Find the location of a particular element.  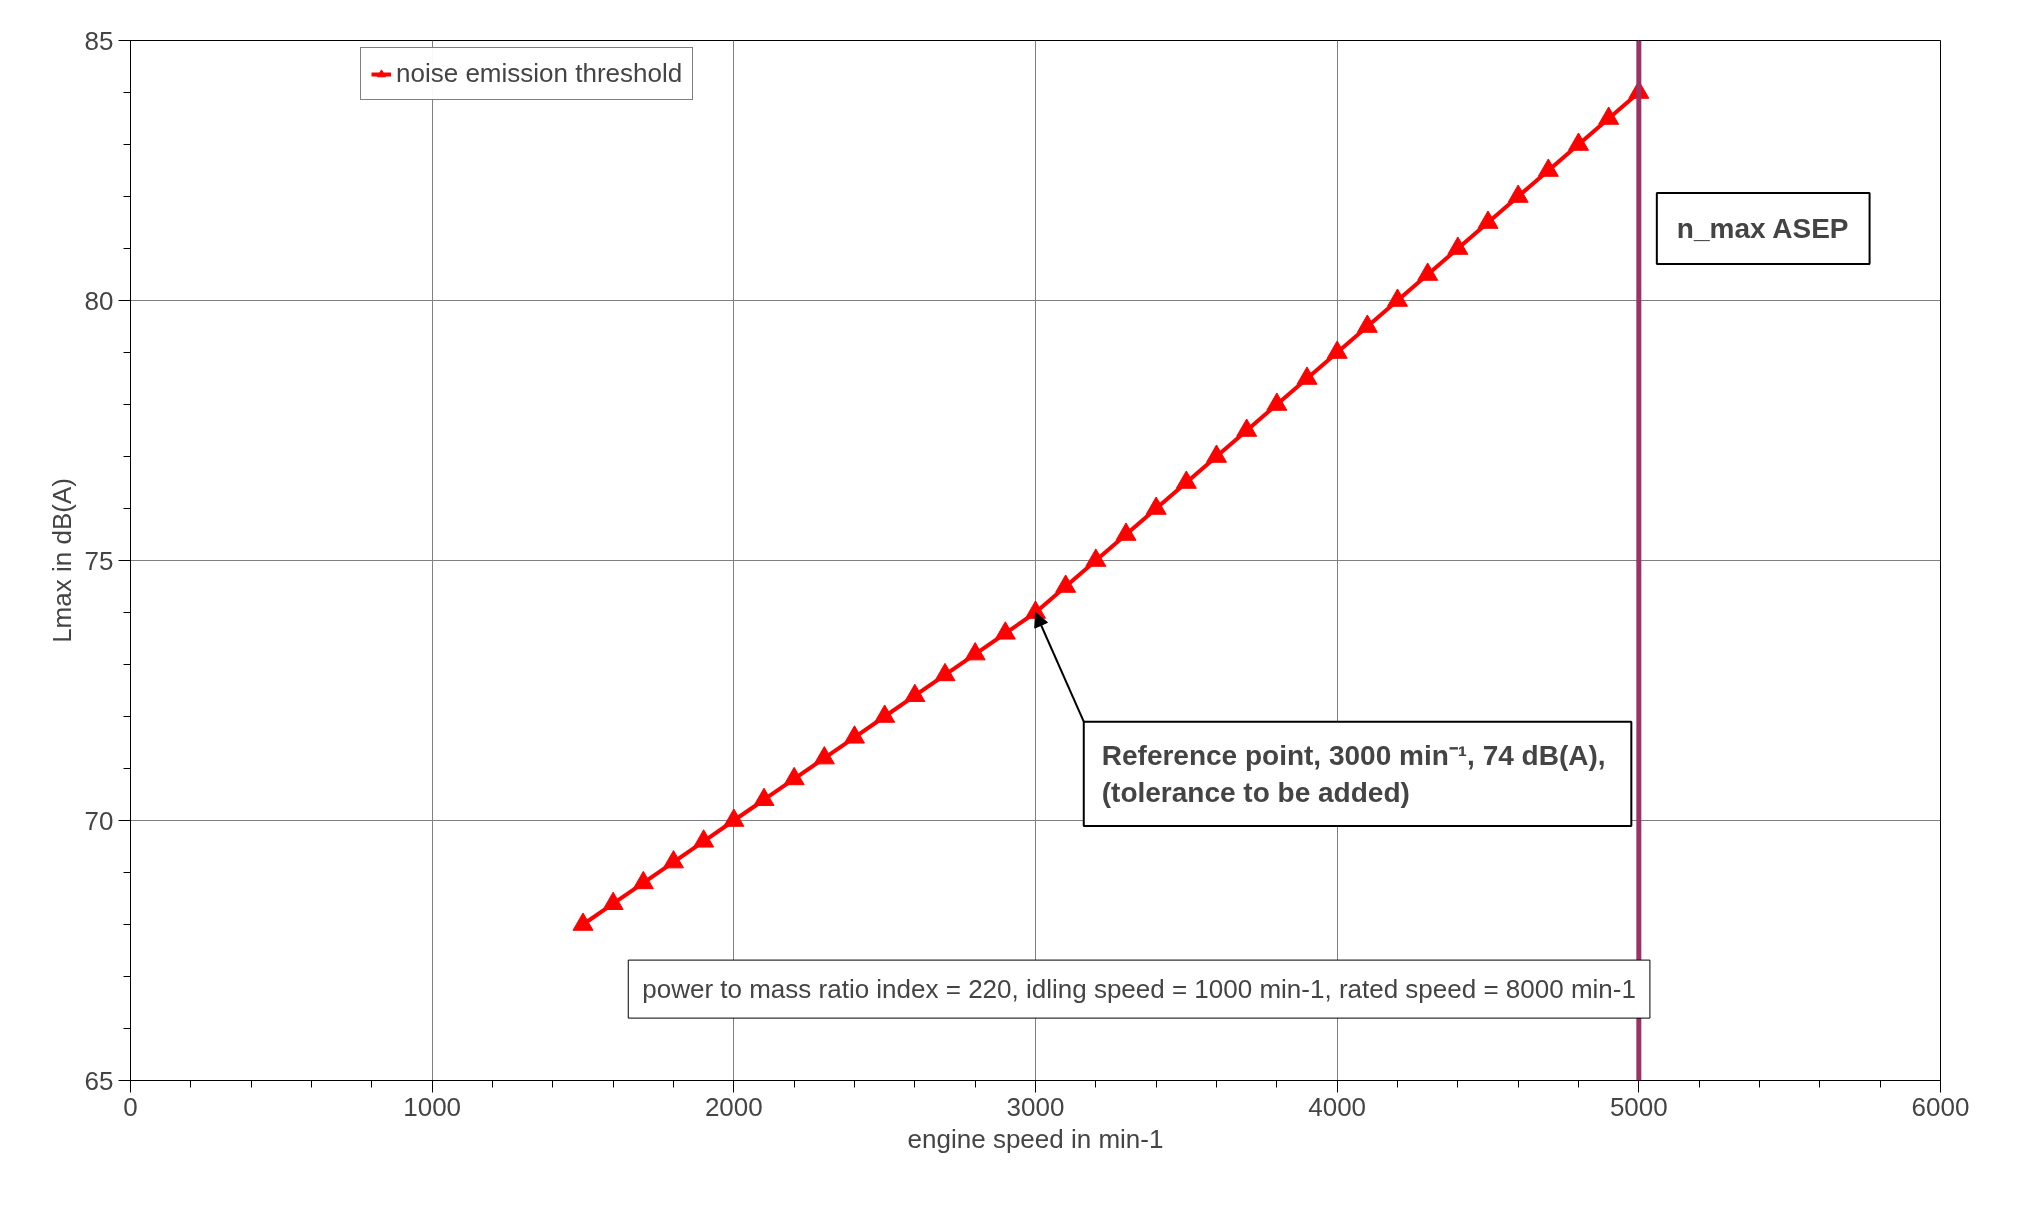

x-tick-label: 1000 is located at coordinates (432, 1106).